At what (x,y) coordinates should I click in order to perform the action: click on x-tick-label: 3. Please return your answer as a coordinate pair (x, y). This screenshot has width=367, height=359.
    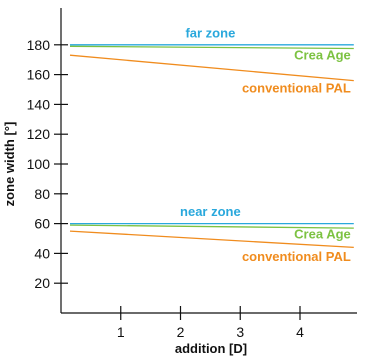
    Looking at the image, I should click on (240, 332).